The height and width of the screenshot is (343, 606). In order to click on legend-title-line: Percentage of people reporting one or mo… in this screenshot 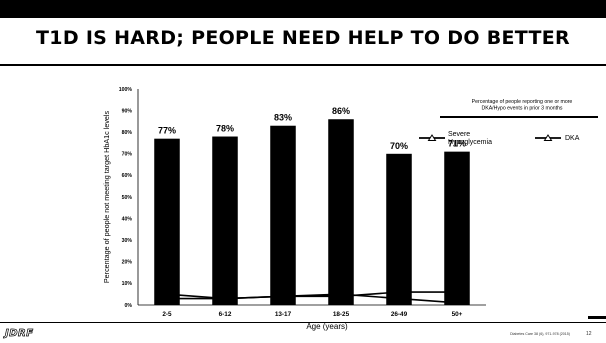, I will do `click(522, 102)`.